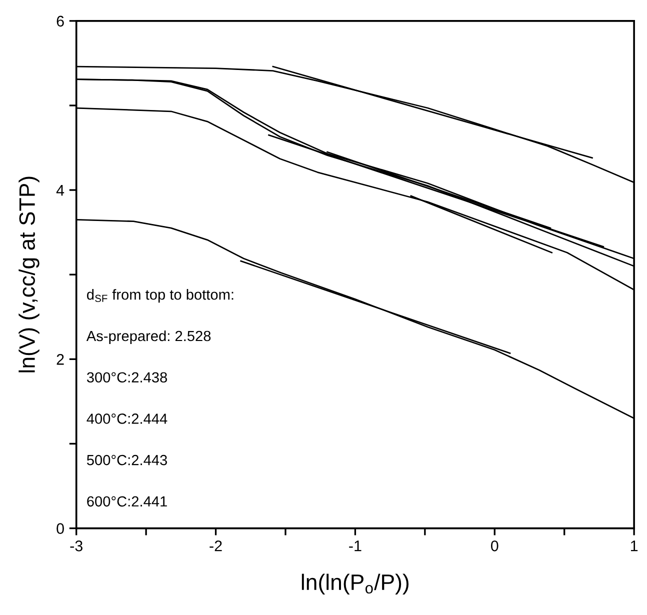  Describe the element at coordinates (126, 377) in the screenshot. I see `annotation: 300°C:2.438` at that location.